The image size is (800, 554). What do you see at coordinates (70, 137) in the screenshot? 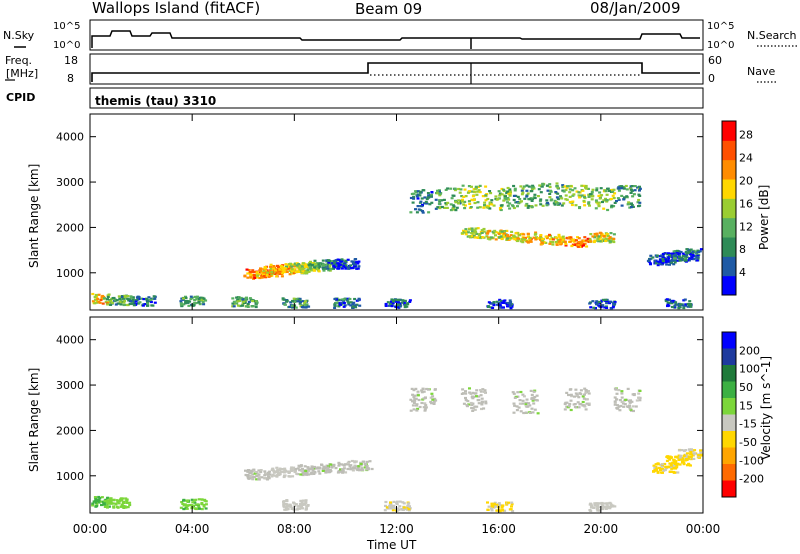
I see `y-tick-label: 4000` at bounding box center [70, 137].